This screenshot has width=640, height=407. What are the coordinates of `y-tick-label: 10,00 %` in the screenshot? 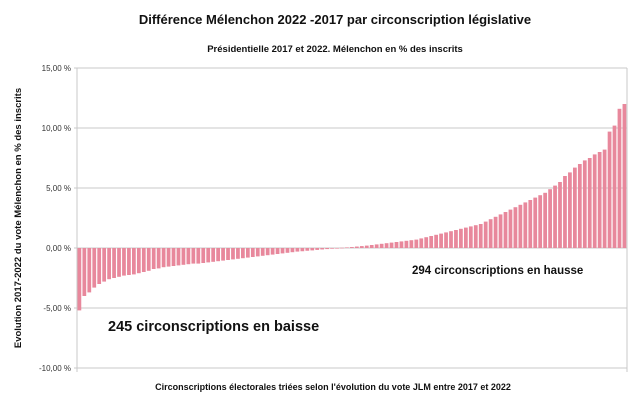 It's located at (56, 128).